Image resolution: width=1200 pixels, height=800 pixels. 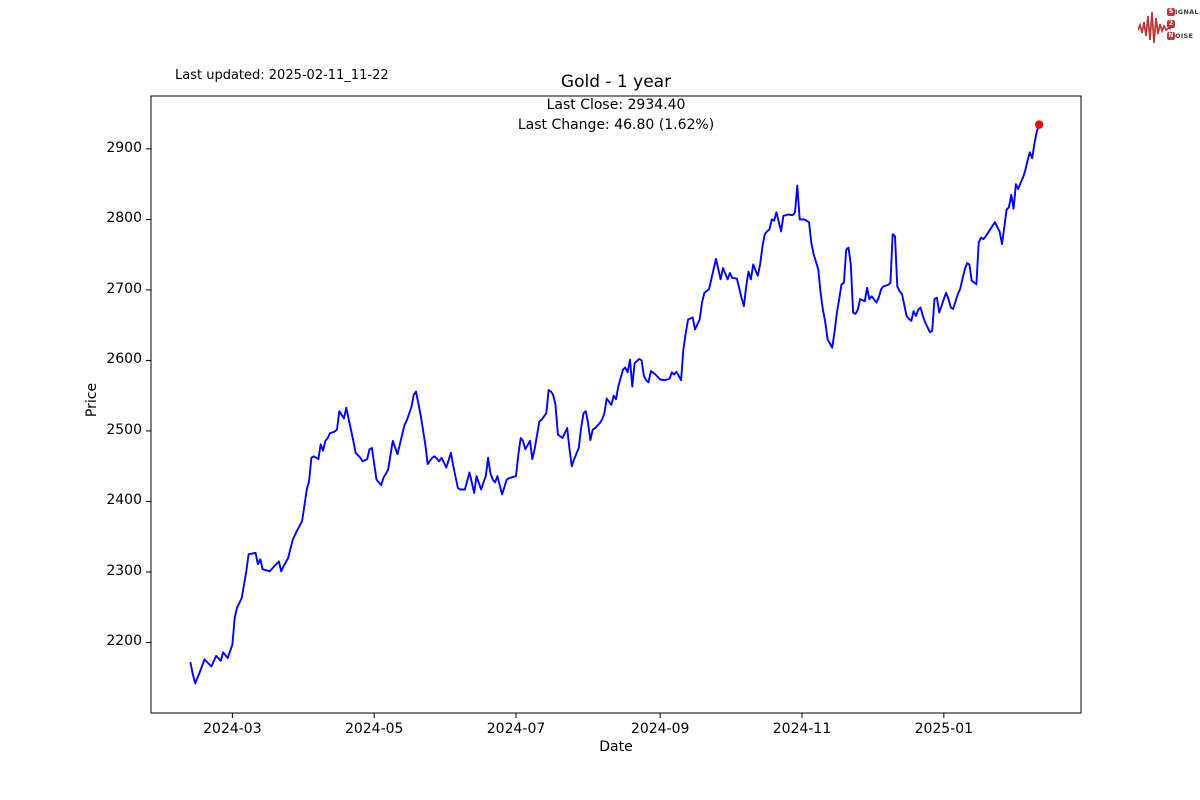 I want to click on y-tick-label: 2700, so click(x=124, y=288).